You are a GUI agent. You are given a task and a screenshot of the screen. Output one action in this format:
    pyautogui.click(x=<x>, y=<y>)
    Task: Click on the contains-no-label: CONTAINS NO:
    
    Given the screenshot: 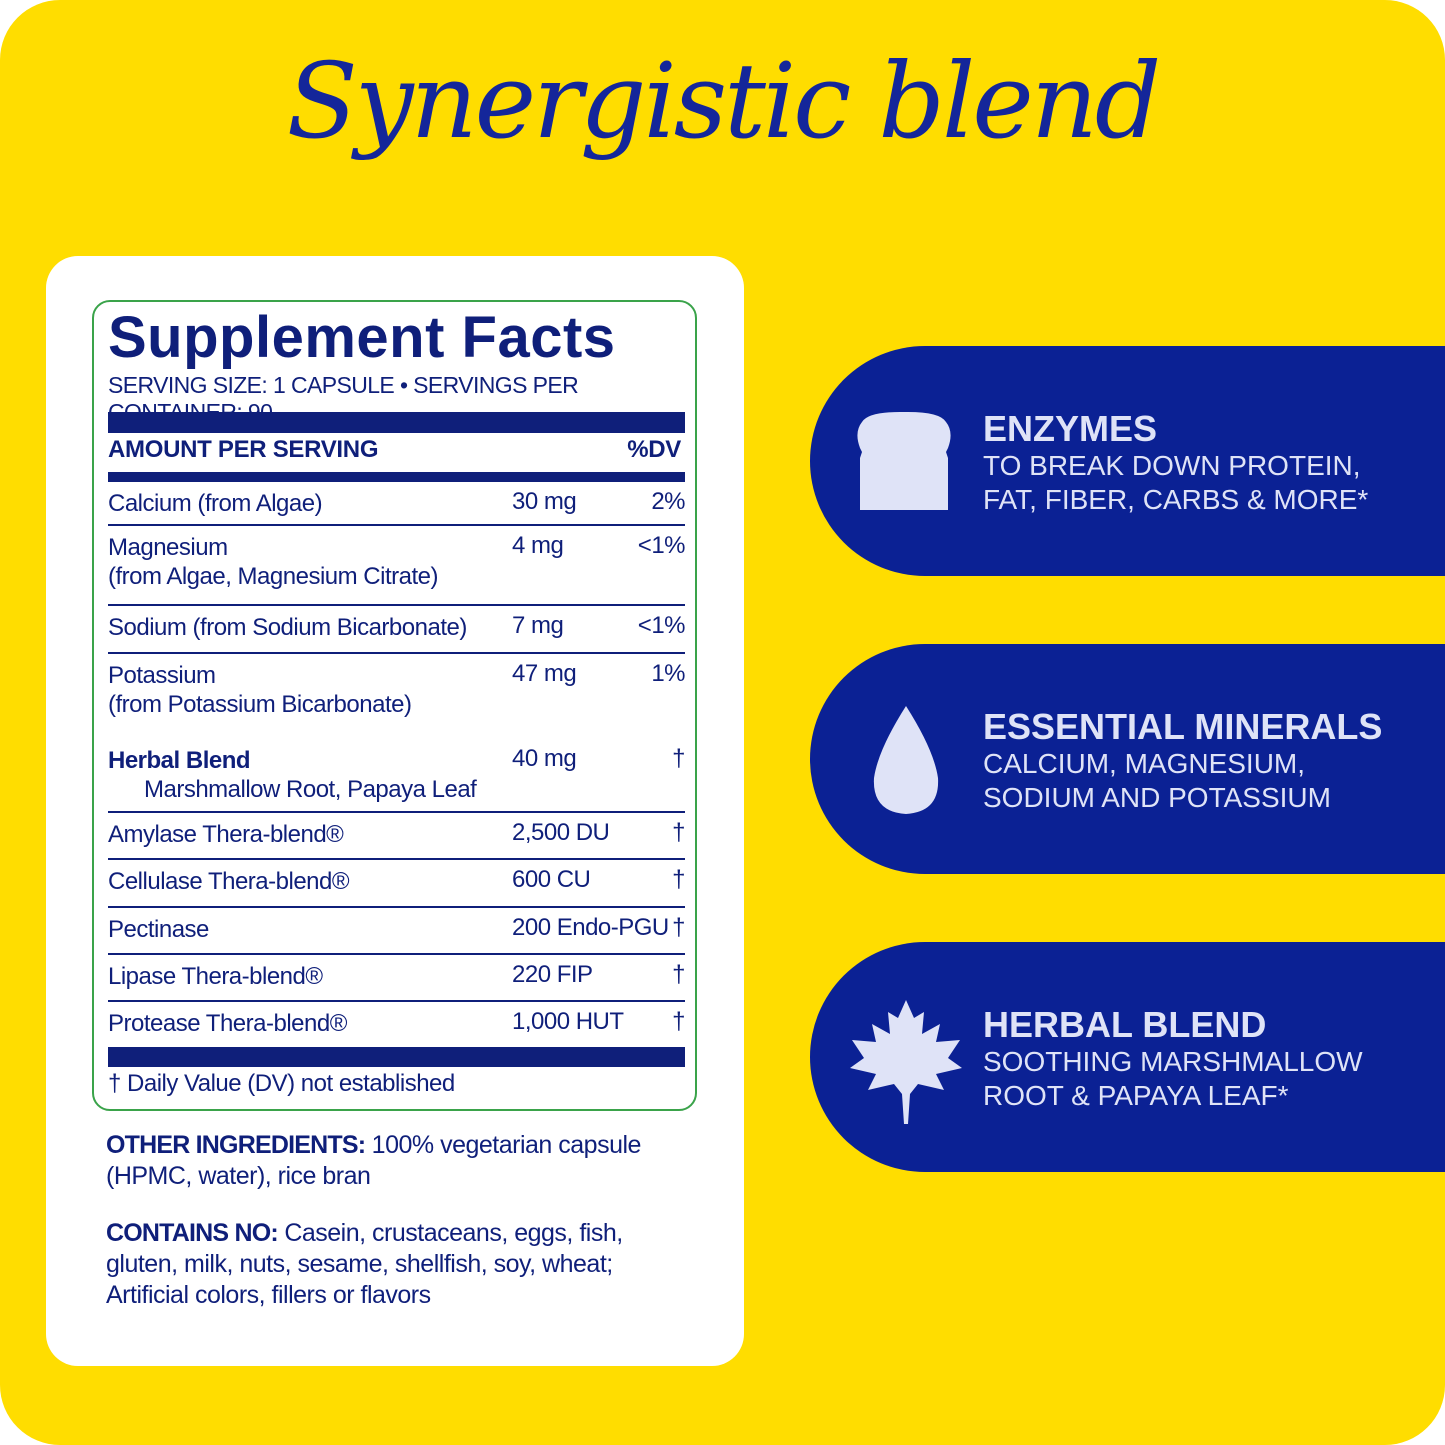 What is the action you would take?
    pyautogui.click(x=192, y=1233)
    